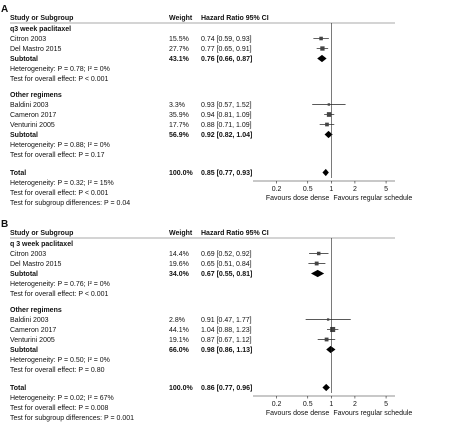 This screenshot has width=474, height=430. What do you see at coordinates (181, 18) in the screenshot?
I see `header-weight: Weight` at bounding box center [181, 18].